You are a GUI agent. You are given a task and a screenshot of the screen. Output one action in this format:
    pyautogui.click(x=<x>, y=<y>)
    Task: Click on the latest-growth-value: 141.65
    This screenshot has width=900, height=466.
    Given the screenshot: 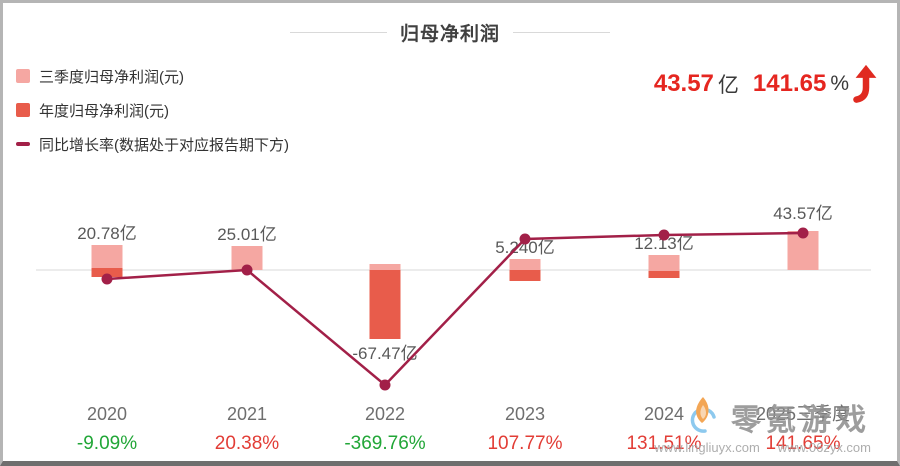 What is the action you would take?
    pyautogui.click(x=789, y=83)
    